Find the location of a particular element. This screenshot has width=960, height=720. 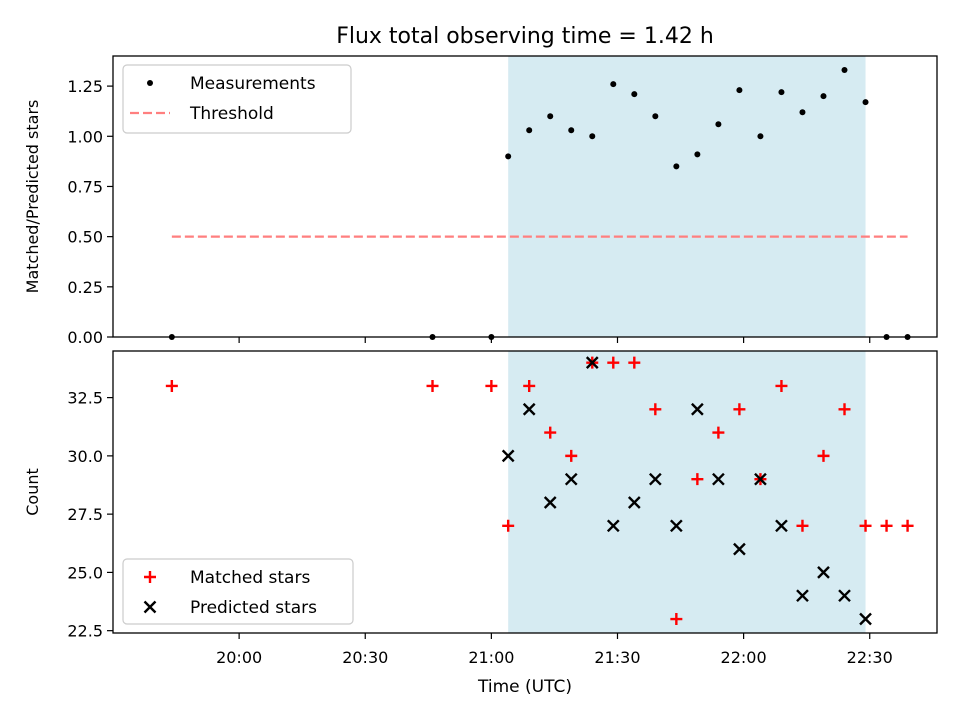

y-axis-label: Count is located at coordinates (32, 492).